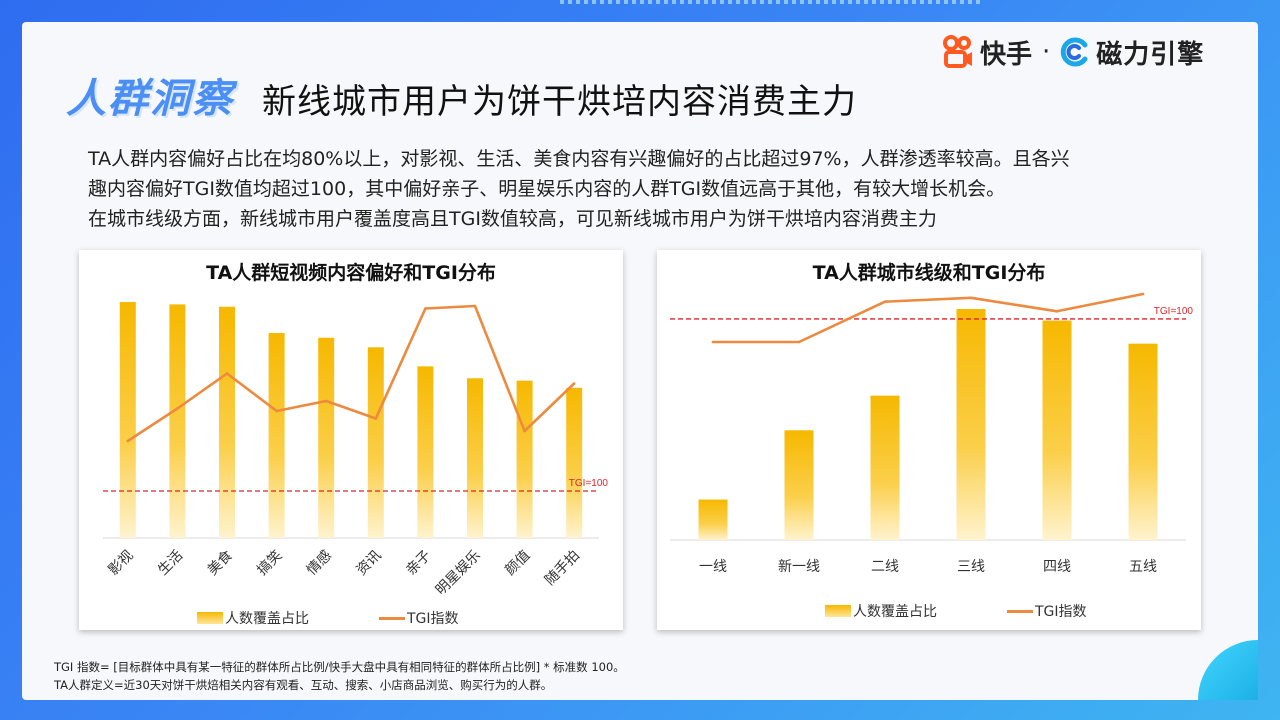 This screenshot has width=1280, height=720. I want to click on x-tick-label: 新一线, so click(799, 567).